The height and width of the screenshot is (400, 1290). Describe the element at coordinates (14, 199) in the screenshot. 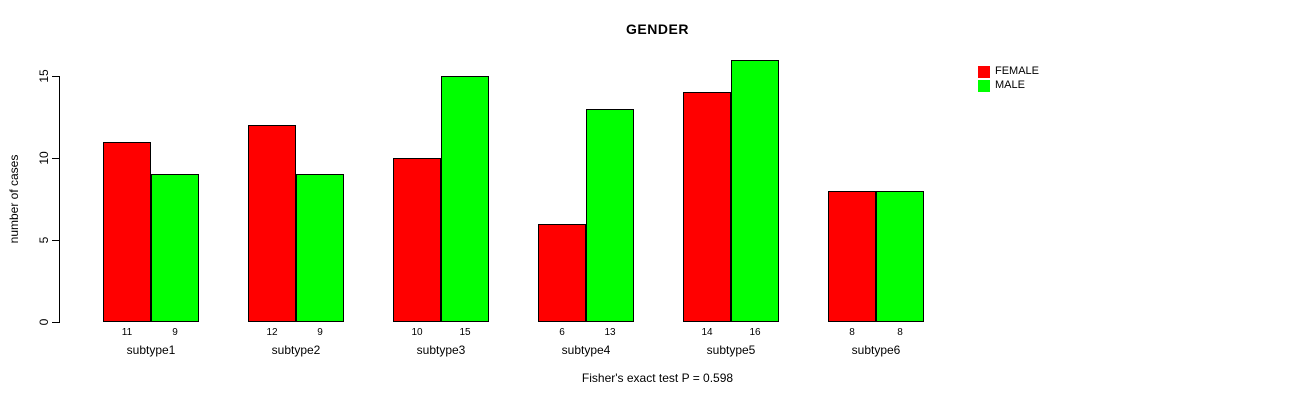

I see `y-axis-title: number of cases` at that location.